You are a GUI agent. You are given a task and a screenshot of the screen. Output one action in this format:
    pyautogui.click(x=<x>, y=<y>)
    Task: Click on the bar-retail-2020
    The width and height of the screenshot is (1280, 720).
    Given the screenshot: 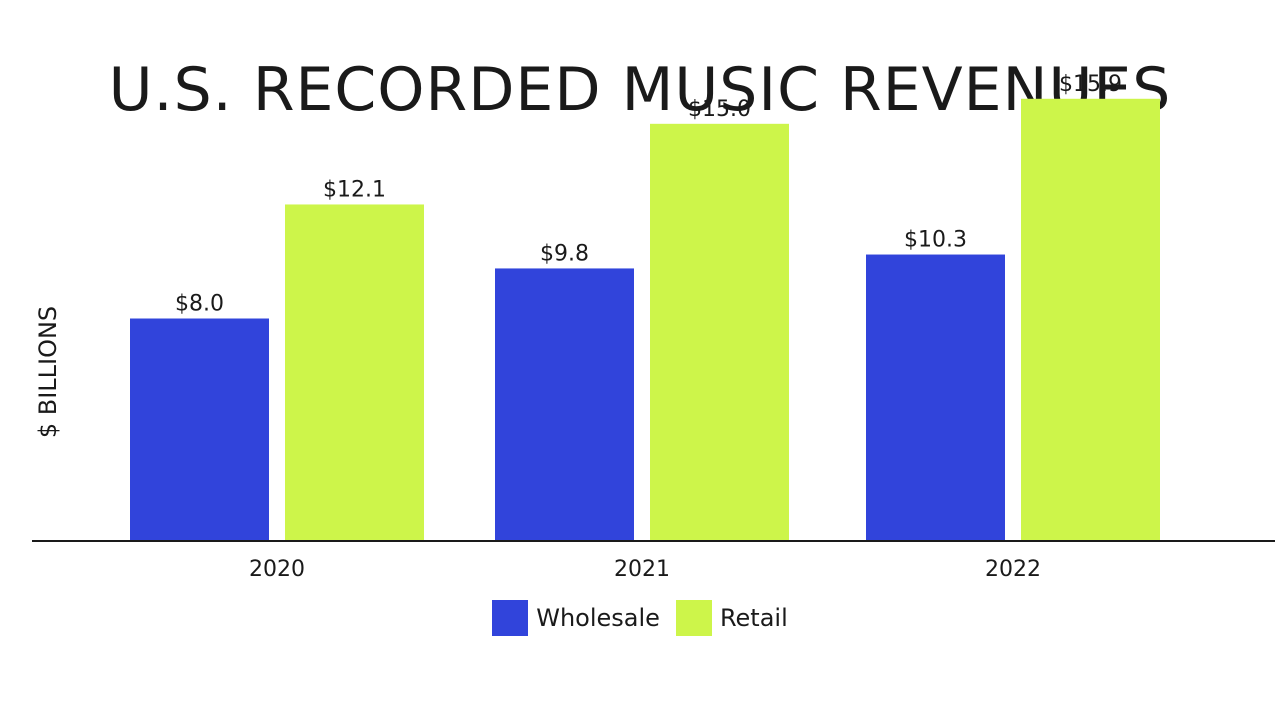 What is the action you would take?
    pyautogui.click(x=354, y=372)
    